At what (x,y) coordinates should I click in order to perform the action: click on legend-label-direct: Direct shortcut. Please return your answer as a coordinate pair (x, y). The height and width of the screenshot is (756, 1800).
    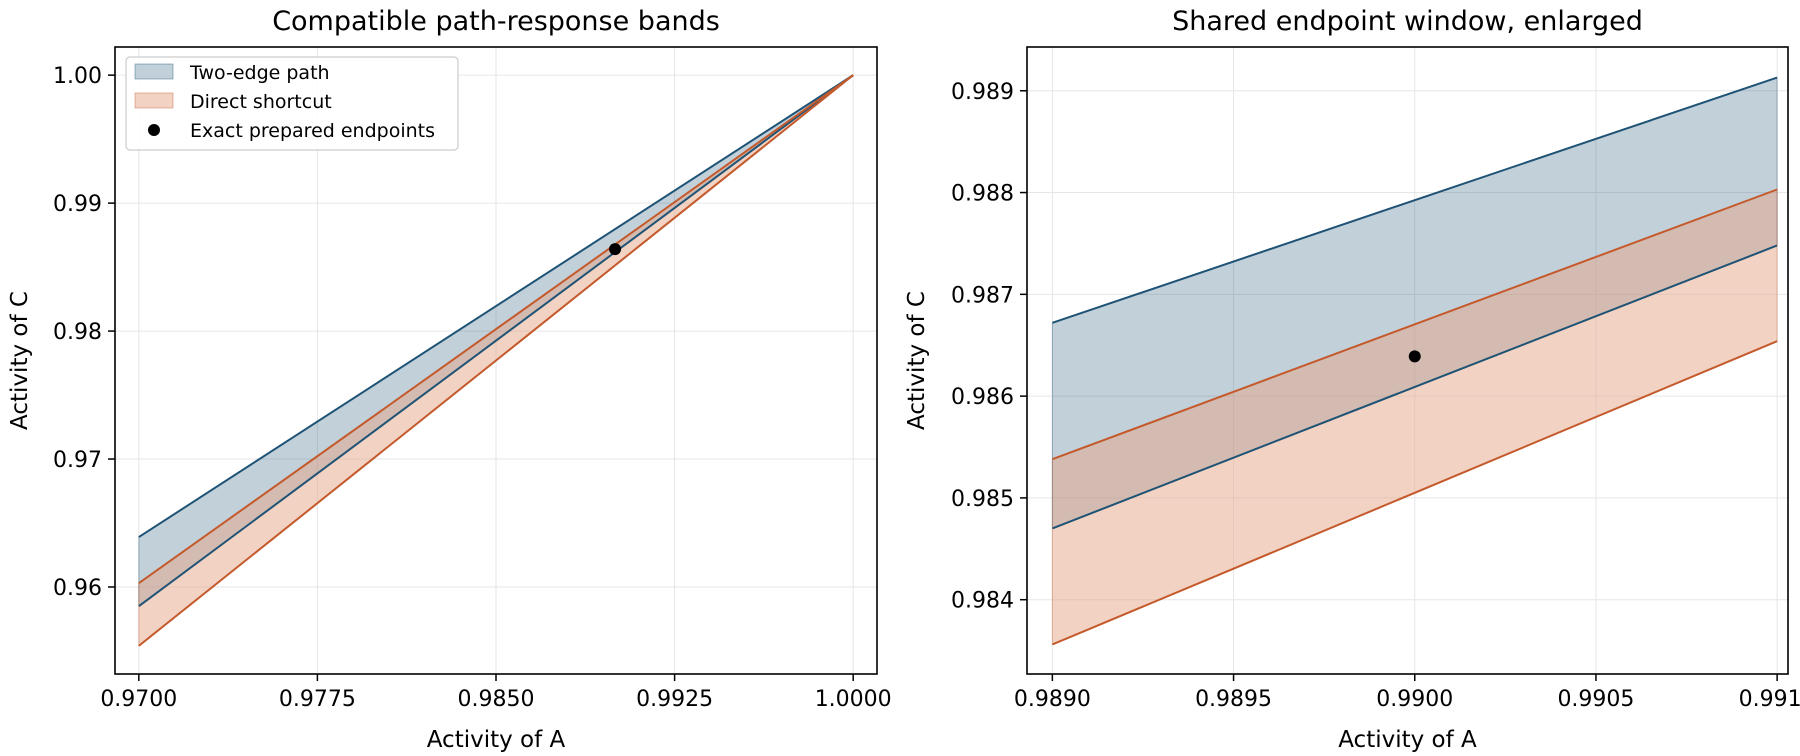
    Looking at the image, I should click on (261, 102).